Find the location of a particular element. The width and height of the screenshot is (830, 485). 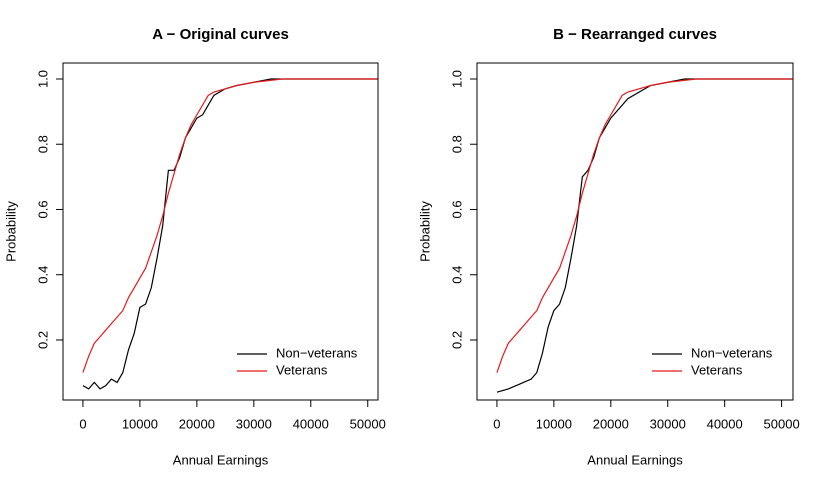

panel-title: B − Rearranged curves is located at coordinates (635, 34).